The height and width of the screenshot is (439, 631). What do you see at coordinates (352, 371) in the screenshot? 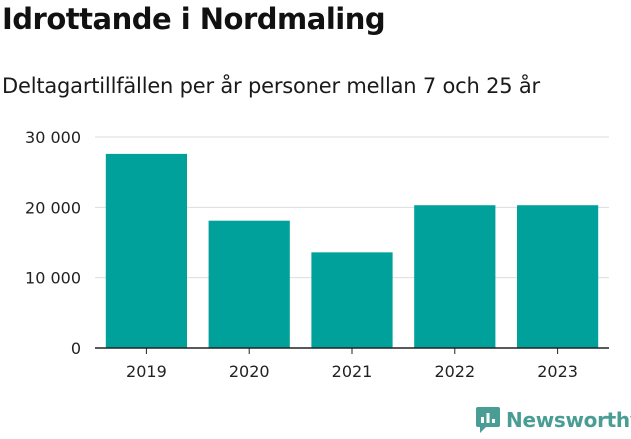
I see `x-tick-label: 2021` at bounding box center [352, 371].